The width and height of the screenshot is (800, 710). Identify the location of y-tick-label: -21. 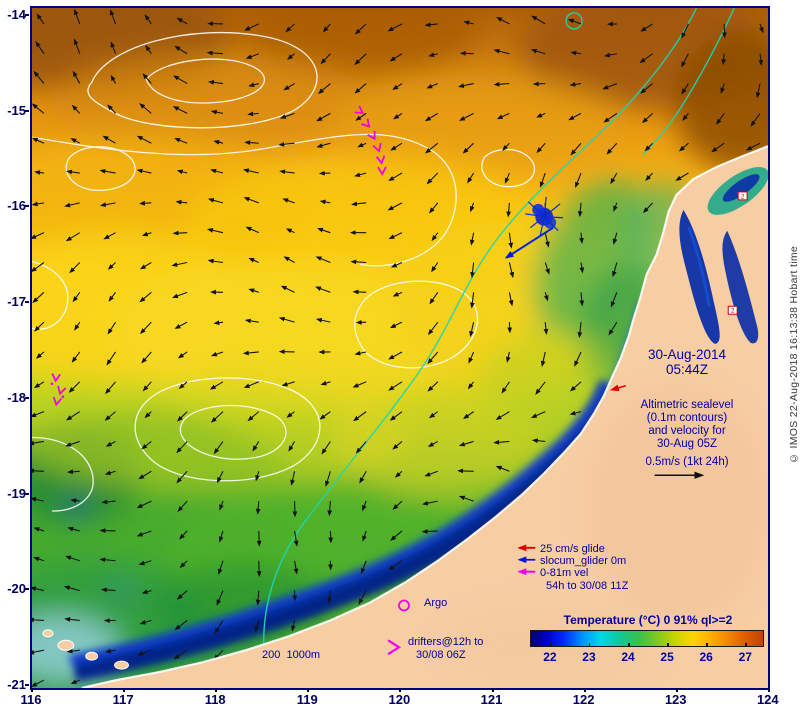
(16, 684).